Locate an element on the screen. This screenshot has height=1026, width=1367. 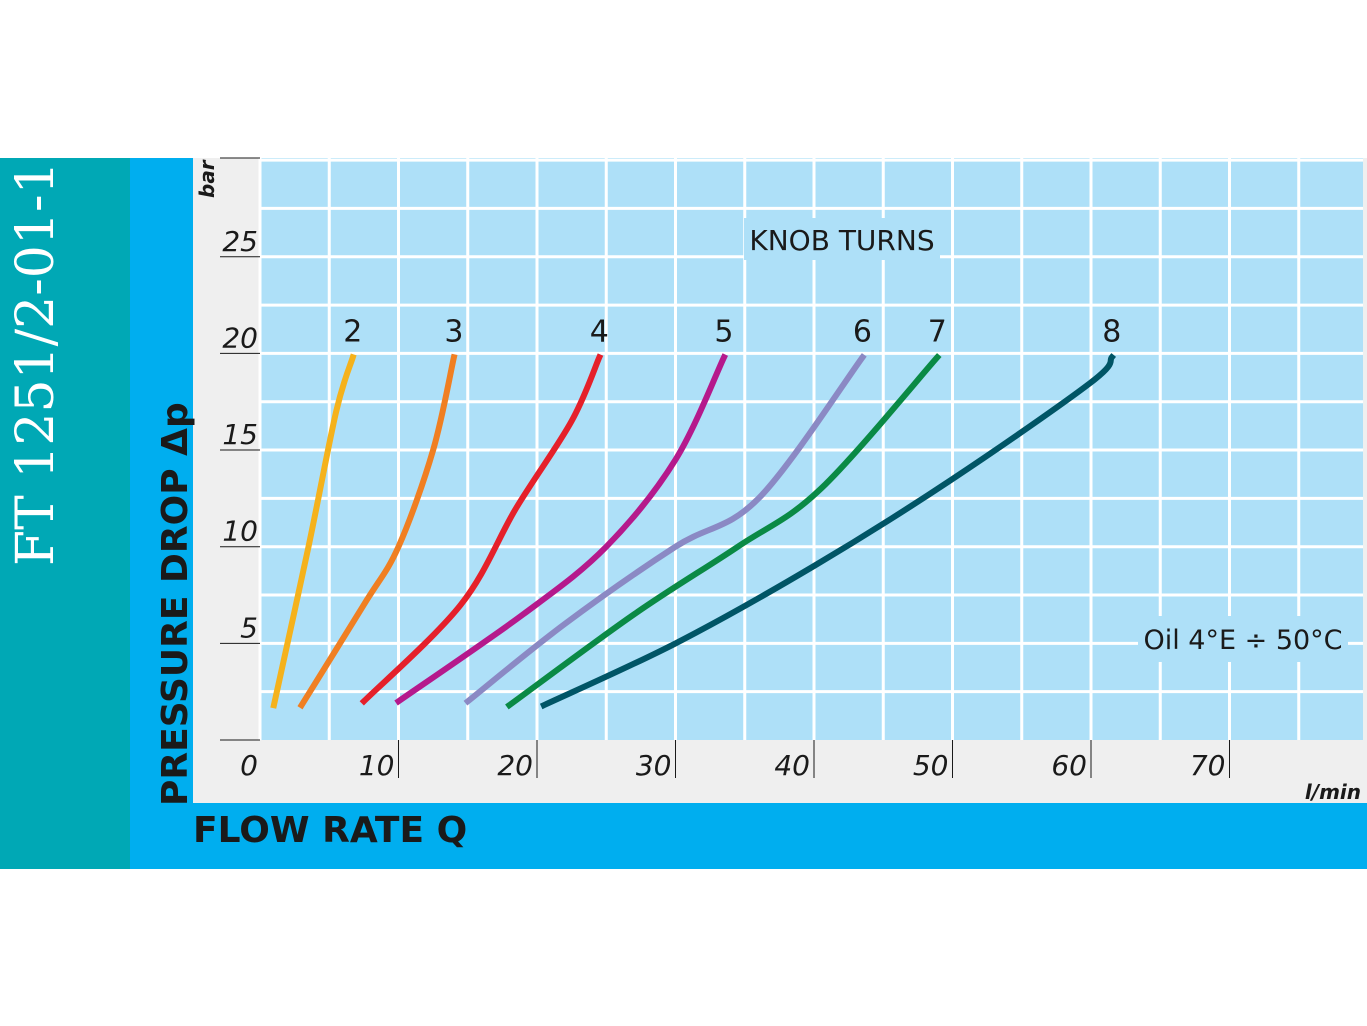
y-tick-label: 20 is located at coordinates (240, 337).